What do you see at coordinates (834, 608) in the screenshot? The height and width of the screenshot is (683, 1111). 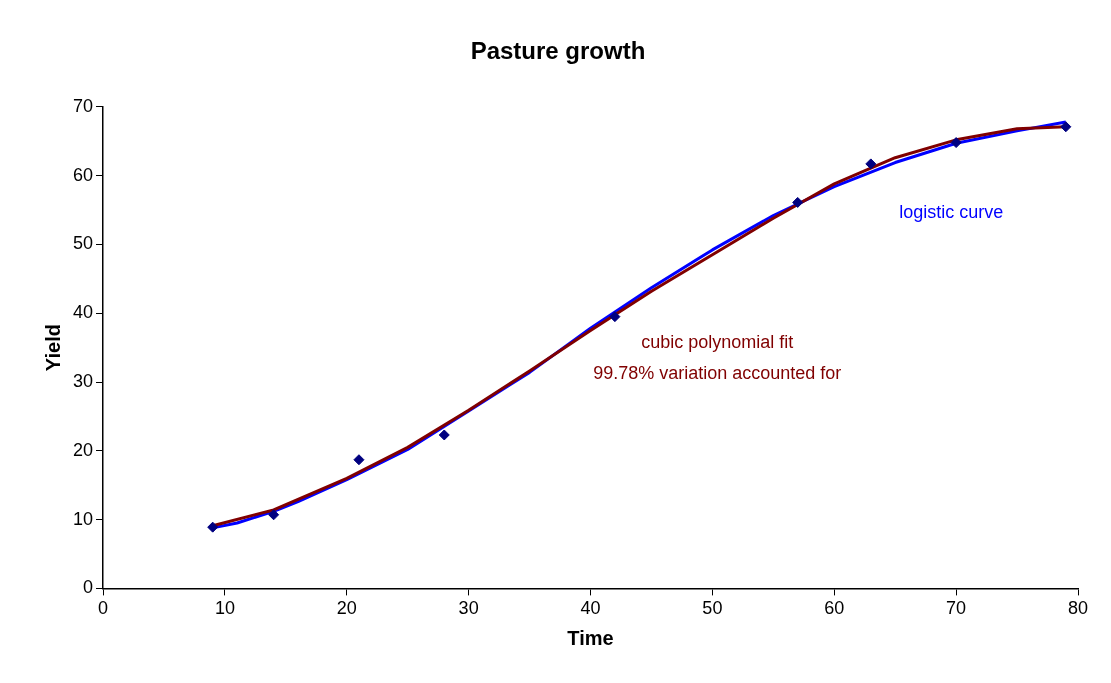 I see `x-tick-label: 60` at bounding box center [834, 608].